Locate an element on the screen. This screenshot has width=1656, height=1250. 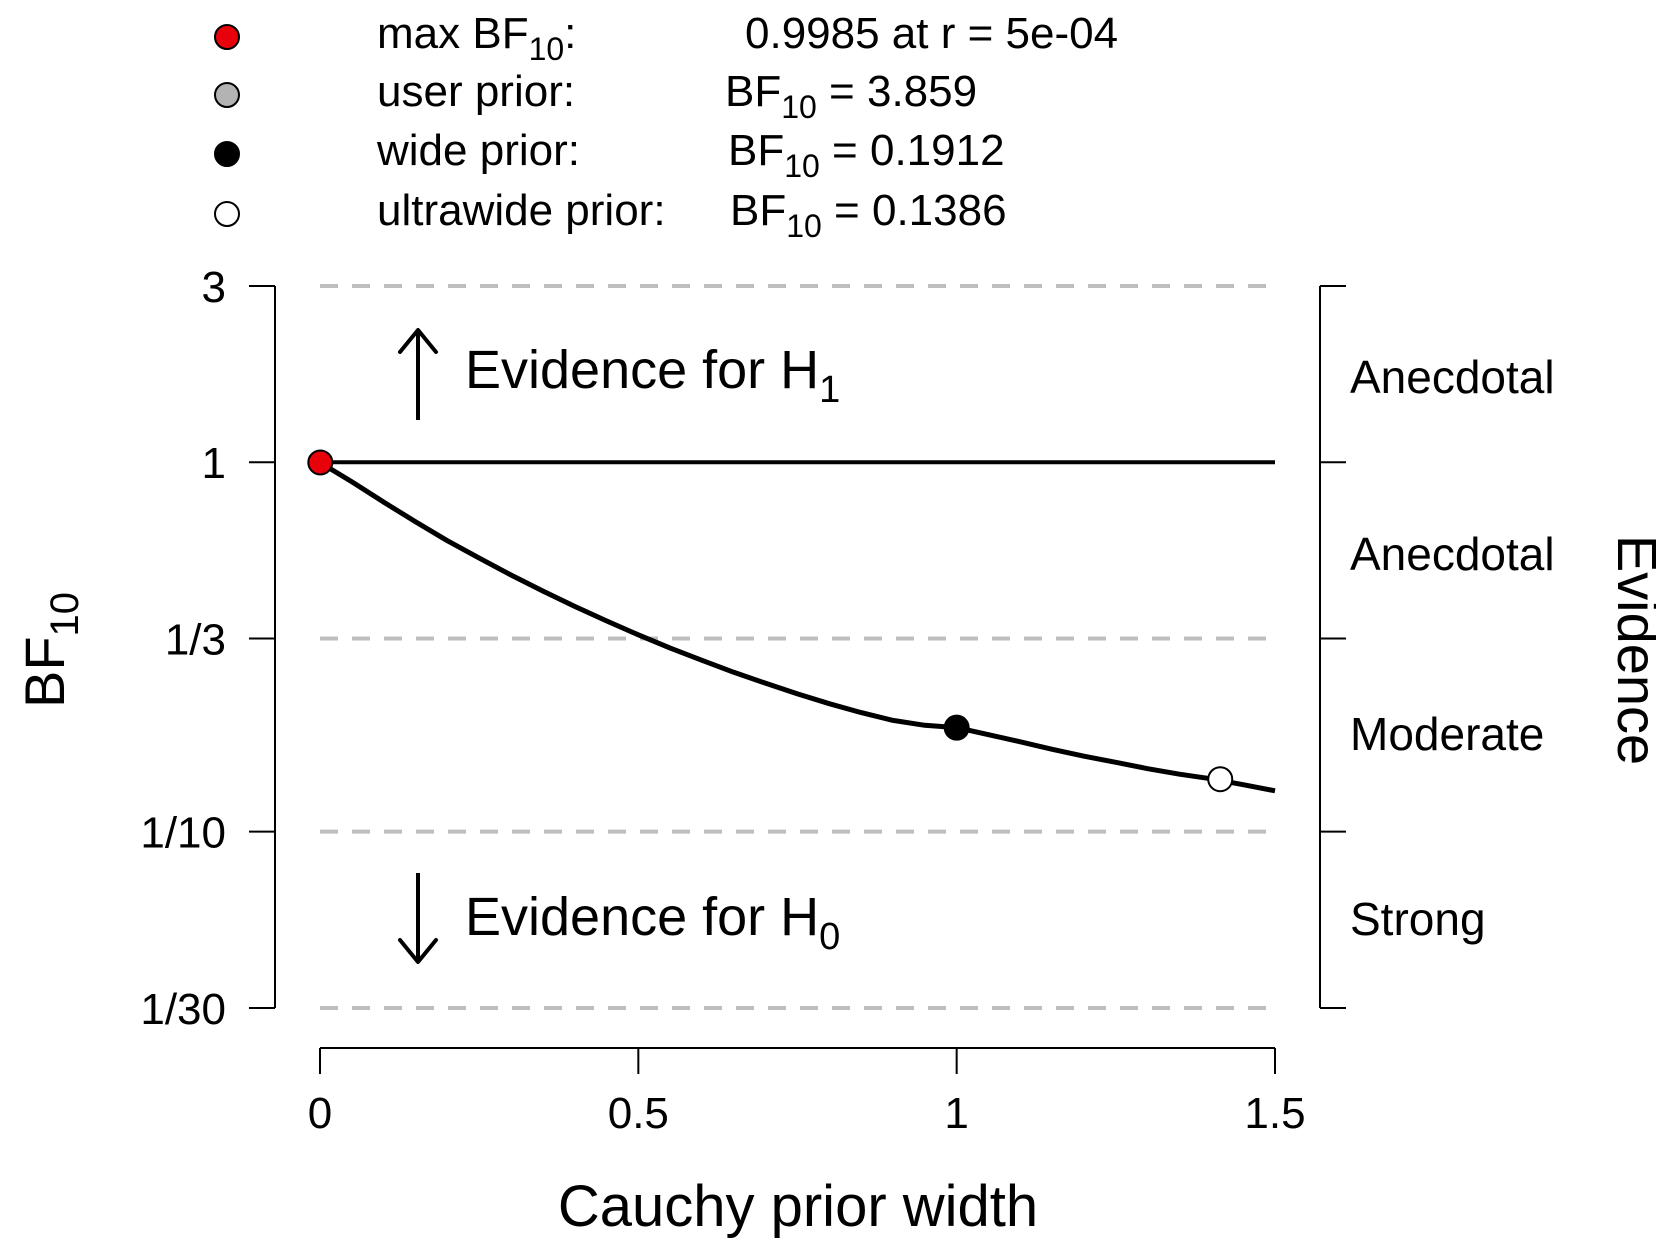
y-tick-label-0: 3 is located at coordinates (214, 287).